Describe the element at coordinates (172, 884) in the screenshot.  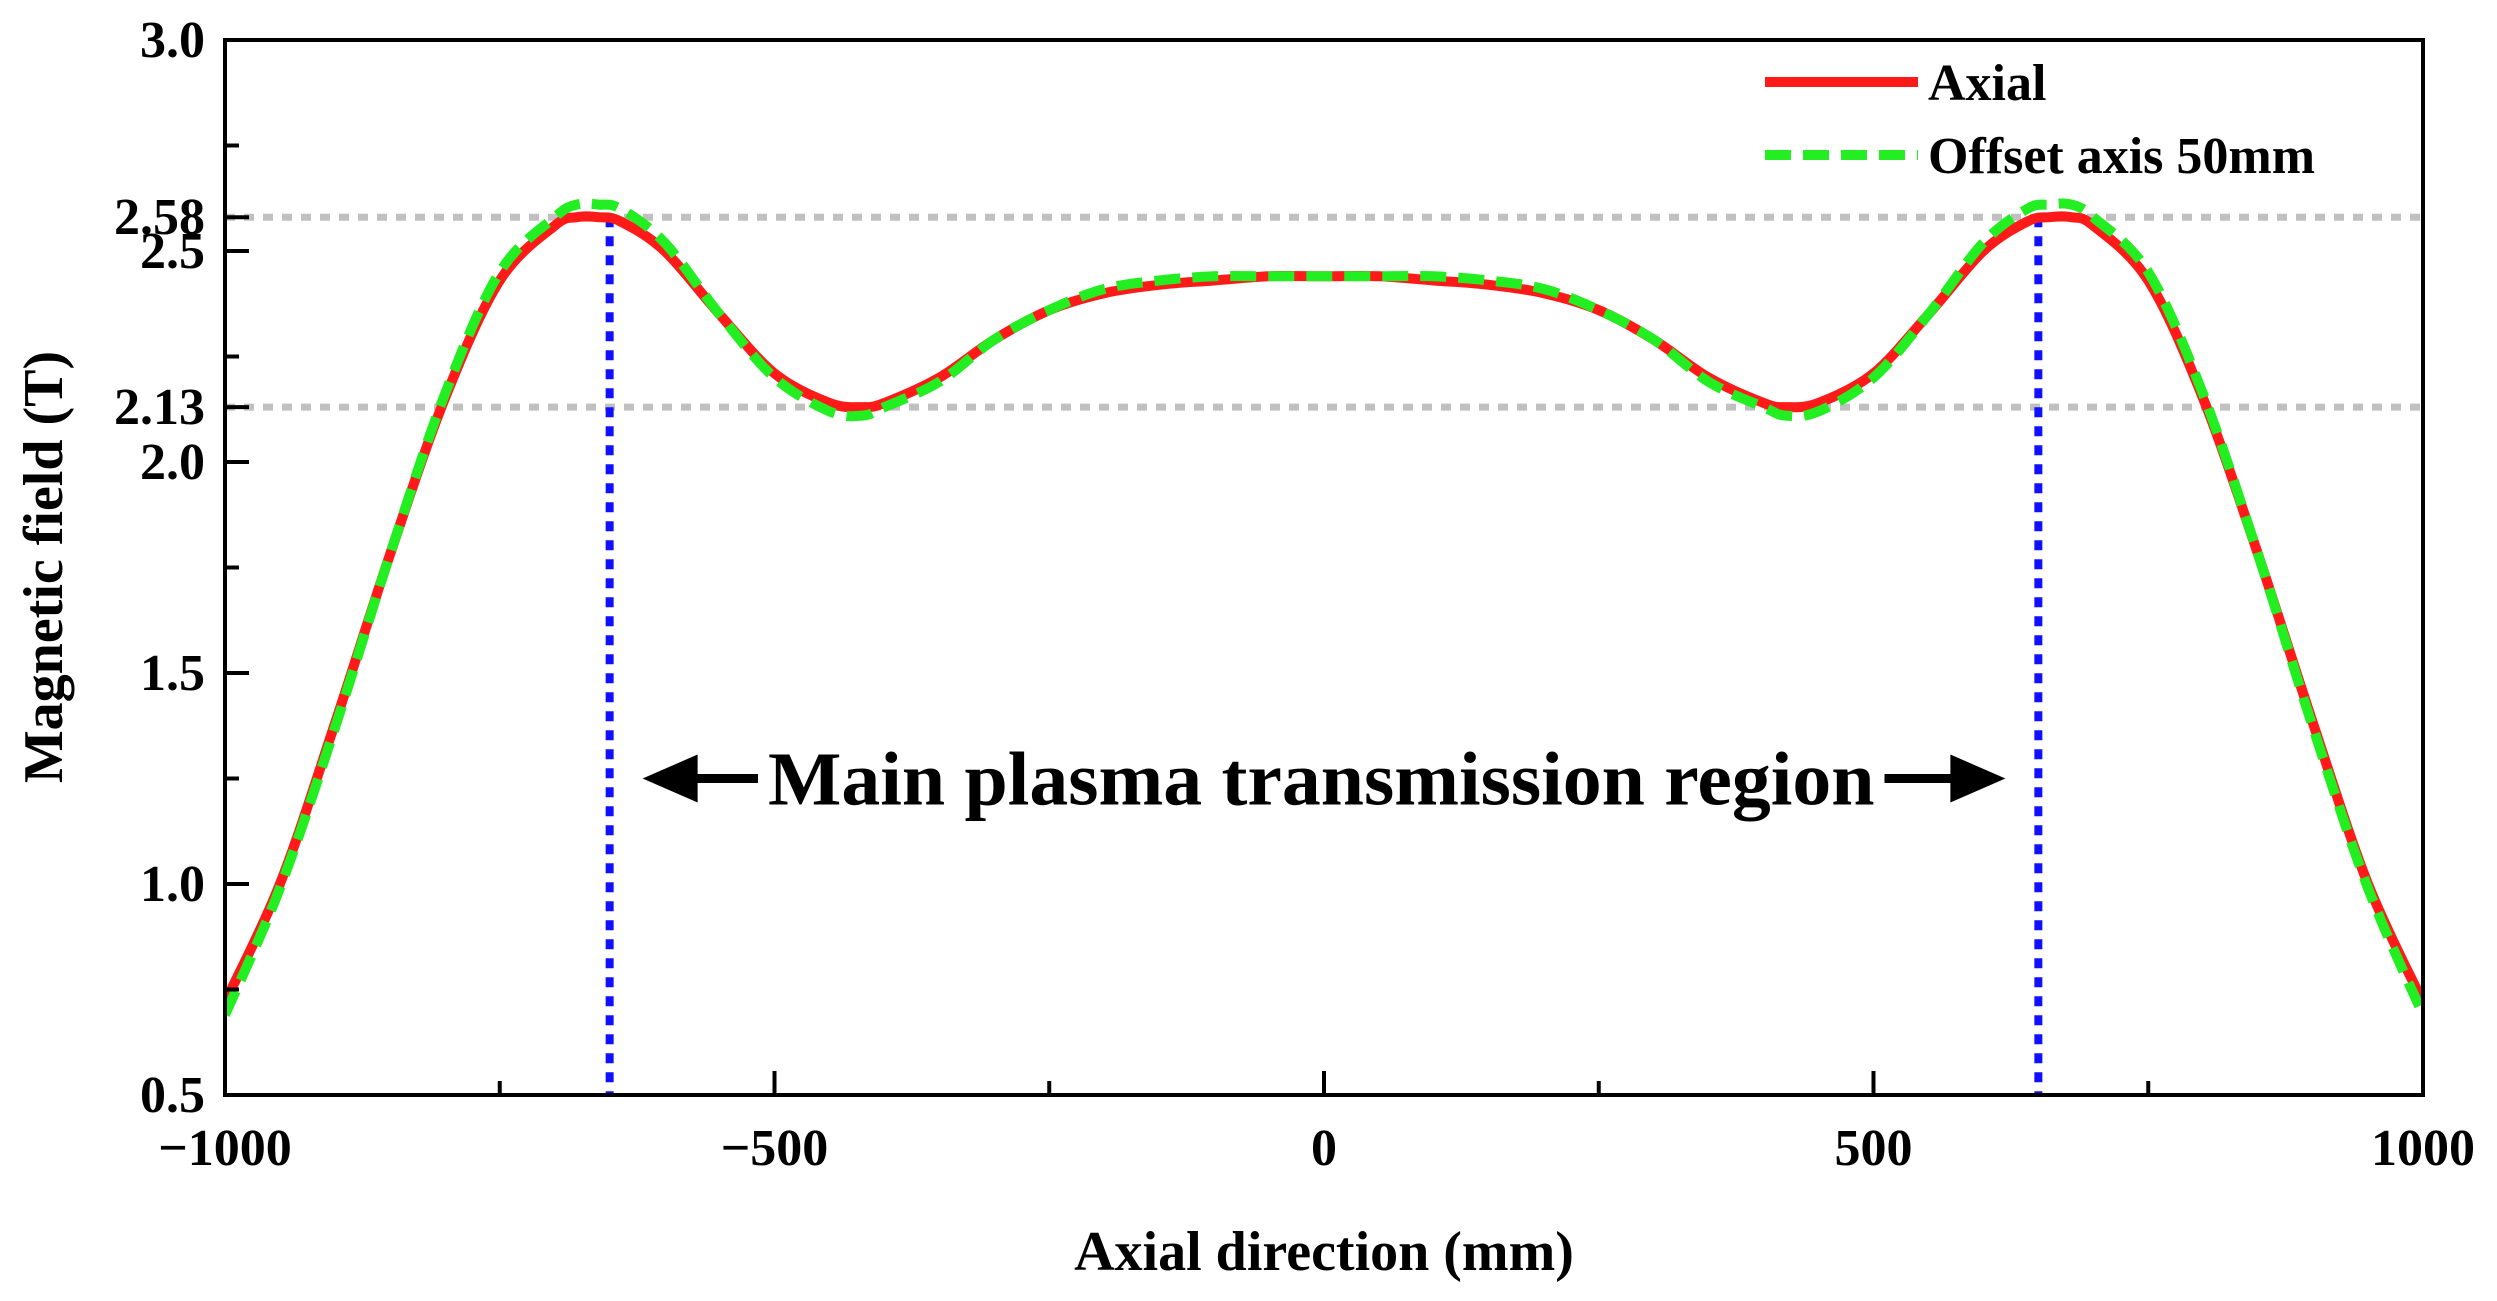
I see `y-tick-label: 1.0` at that location.